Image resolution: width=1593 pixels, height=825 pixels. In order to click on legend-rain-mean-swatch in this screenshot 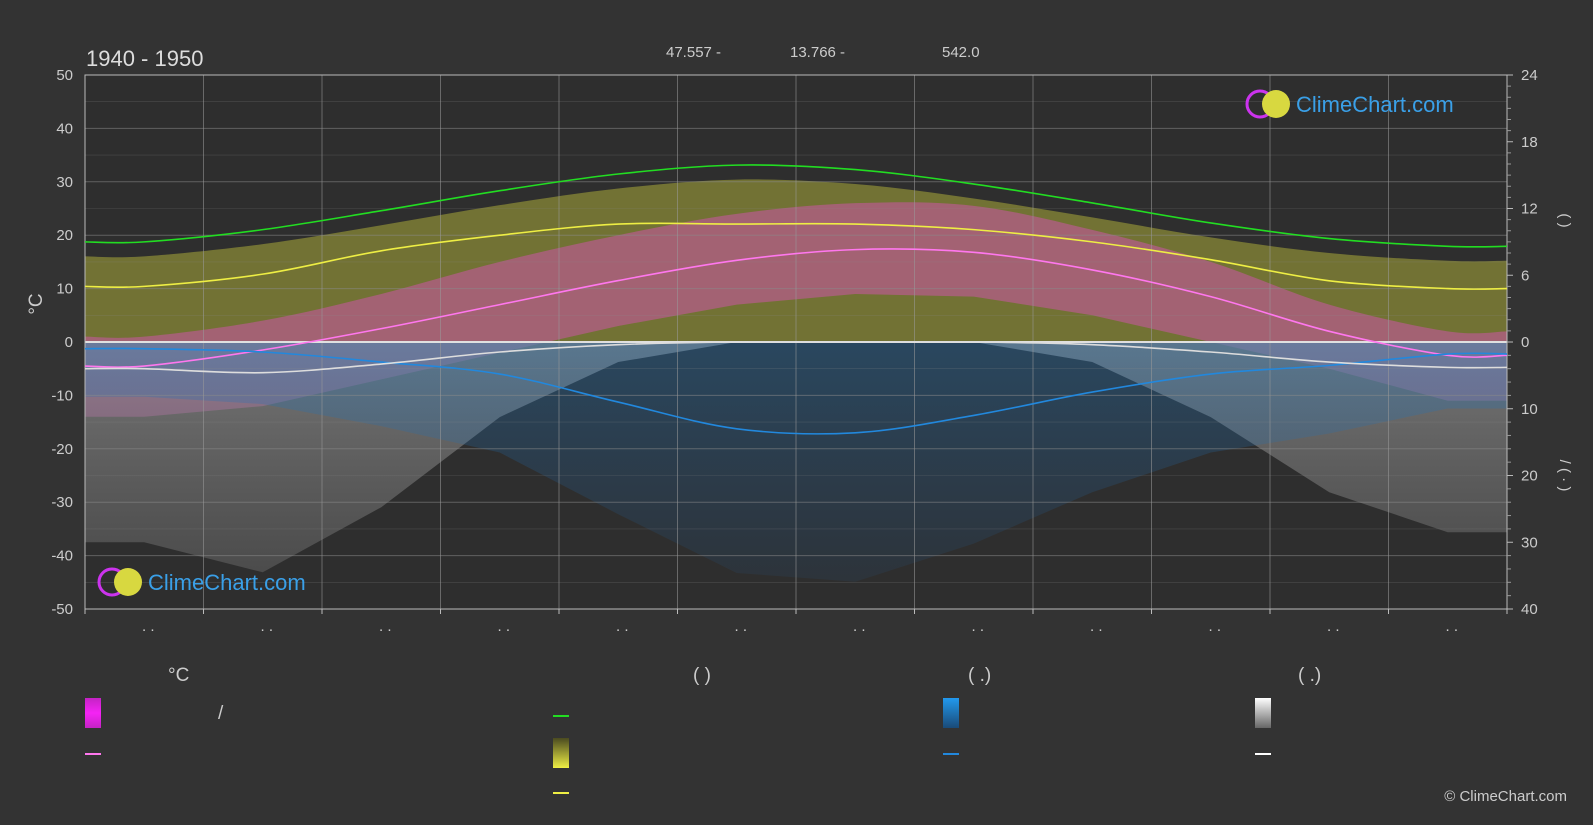, I will do `click(951, 754)`.